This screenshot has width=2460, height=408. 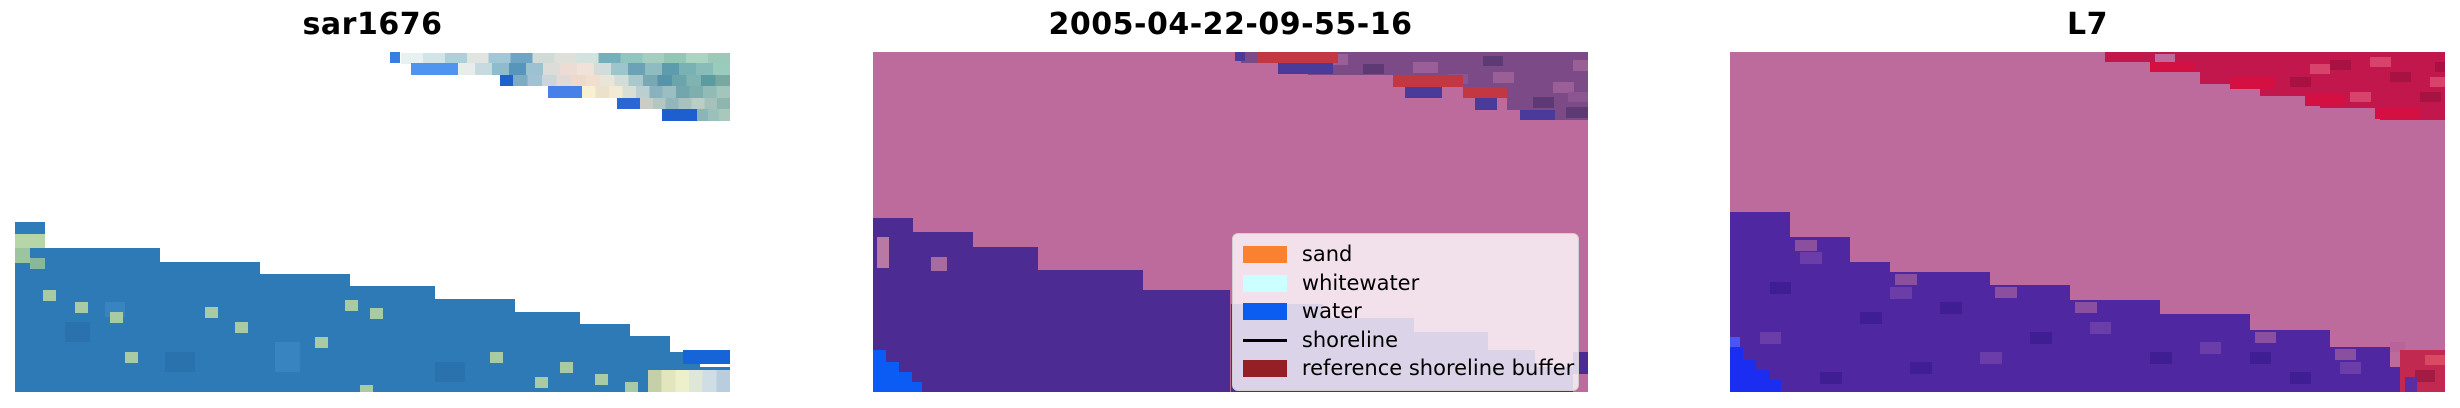 What do you see at coordinates (1327, 254) in the screenshot?
I see `legend-label: sand` at bounding box center [1327, 254].